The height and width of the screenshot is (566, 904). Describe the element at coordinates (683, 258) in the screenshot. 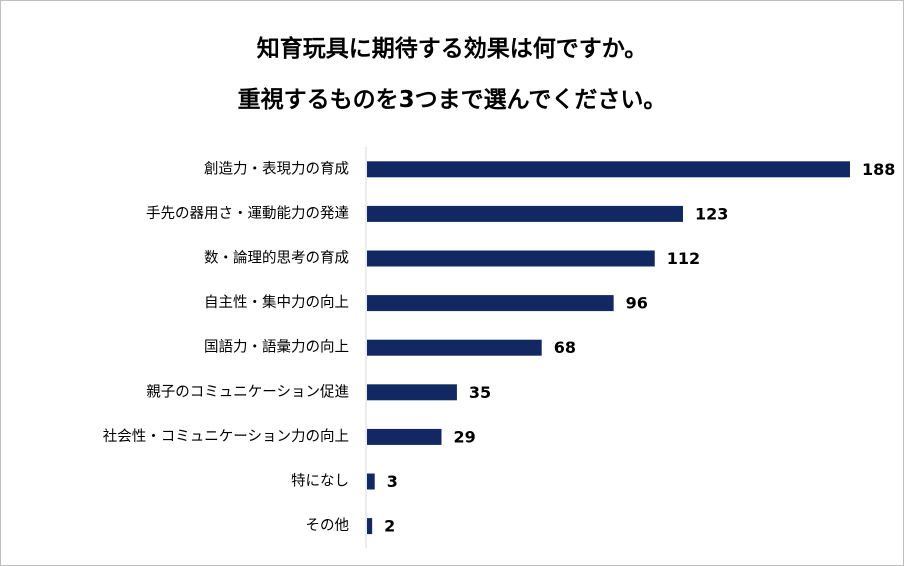

I see `data-label: 112` at that location.